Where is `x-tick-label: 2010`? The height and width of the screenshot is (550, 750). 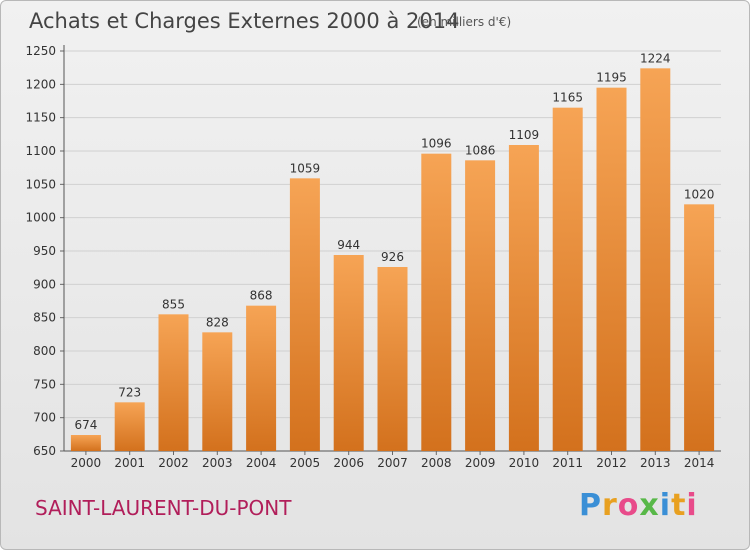 x-tick-label: 2010 is located at coordinates (524, 463).